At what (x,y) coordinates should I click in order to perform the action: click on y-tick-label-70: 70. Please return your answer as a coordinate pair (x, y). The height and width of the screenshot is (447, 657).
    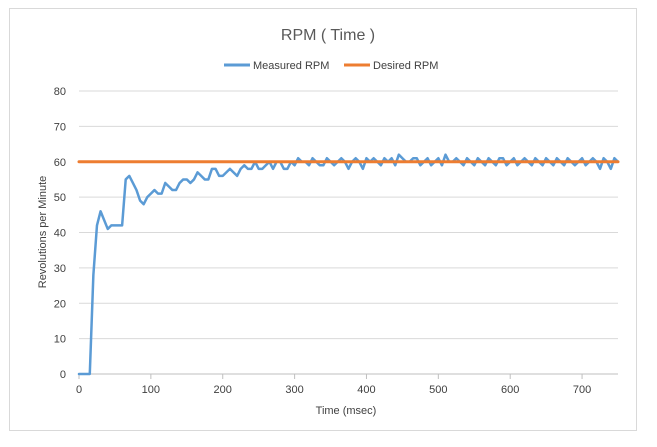
    Looking at the image, I should click on (60, 127).